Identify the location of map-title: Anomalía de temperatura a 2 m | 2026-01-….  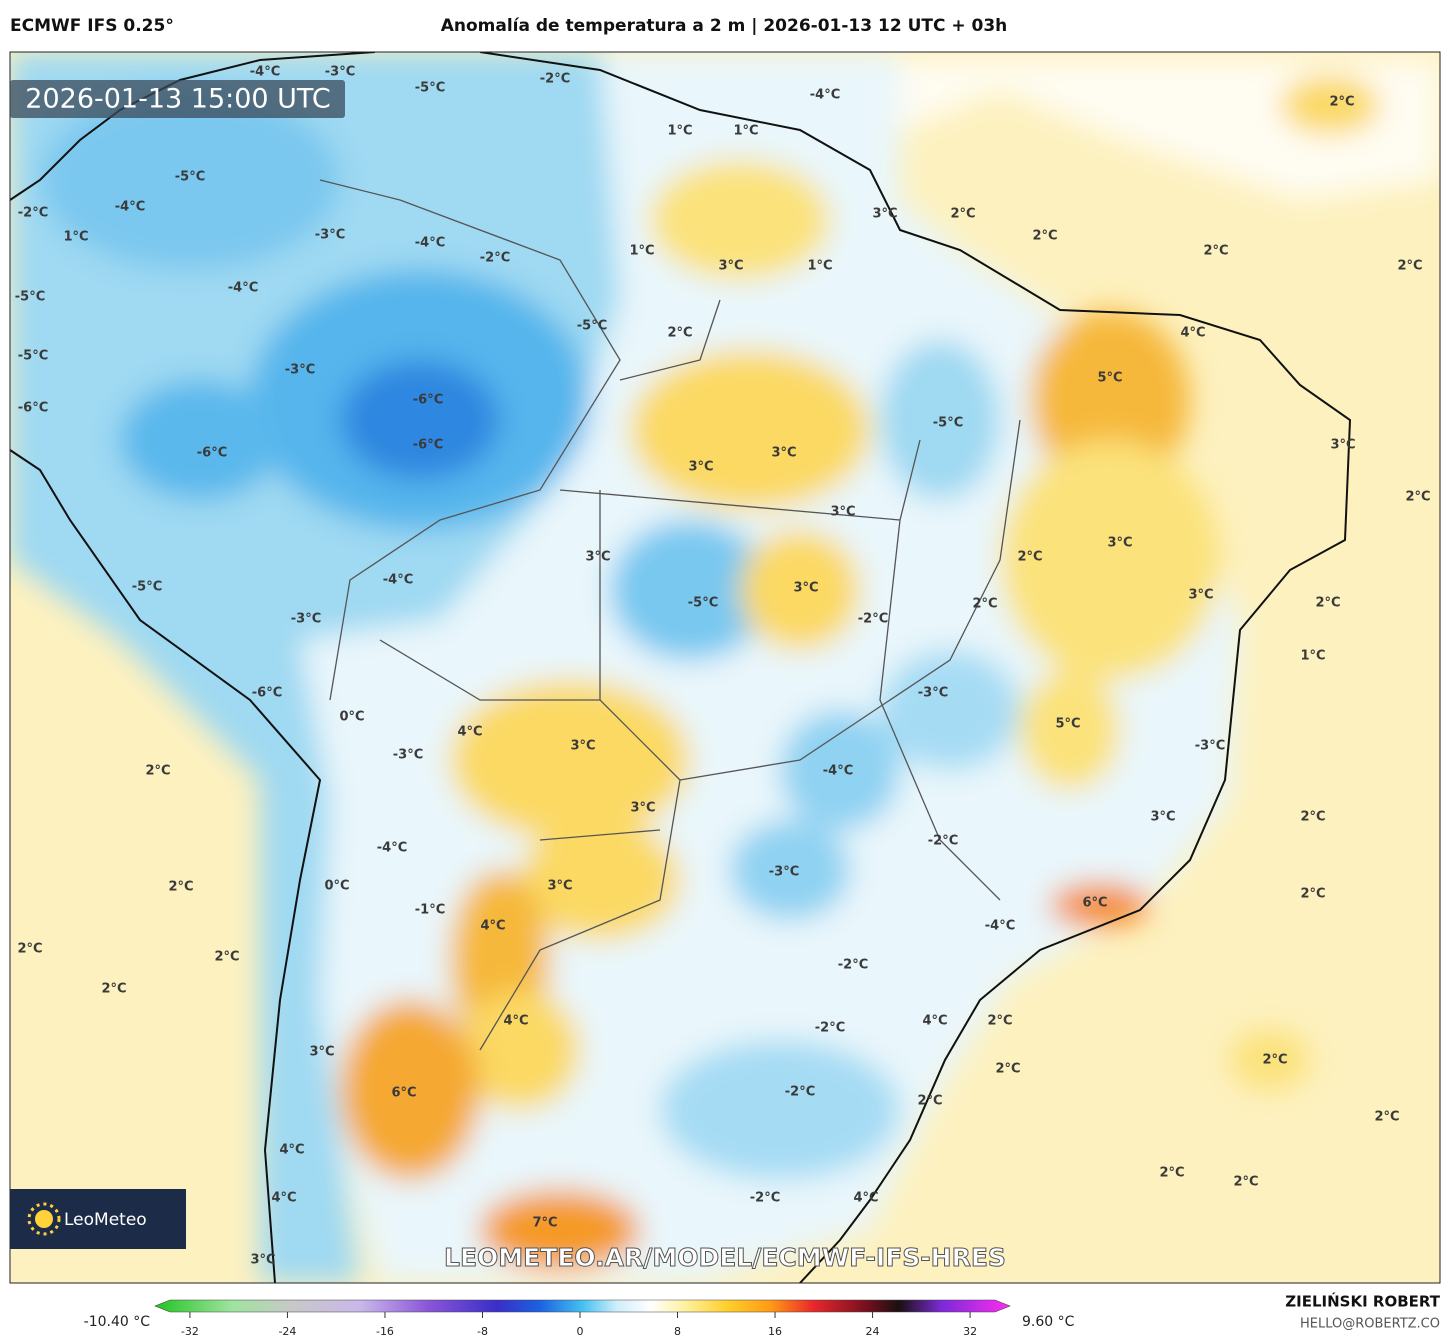
(724, 26).